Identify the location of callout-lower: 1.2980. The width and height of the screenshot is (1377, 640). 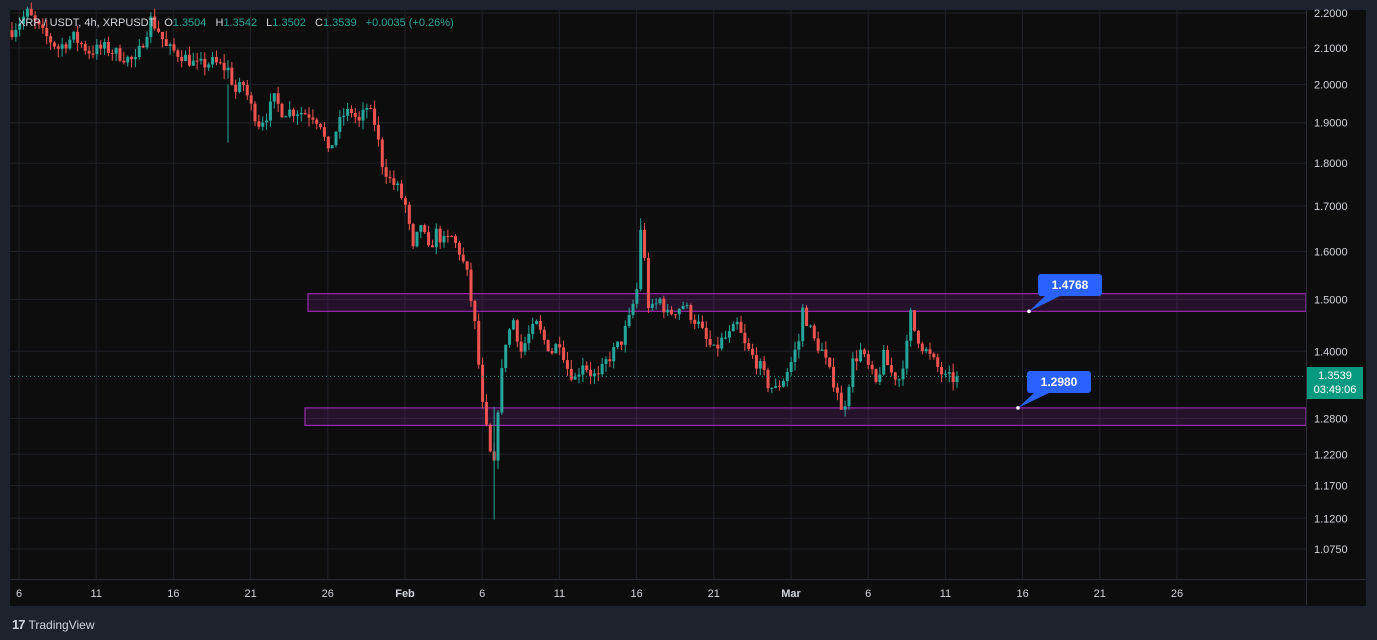
(1059, 382).